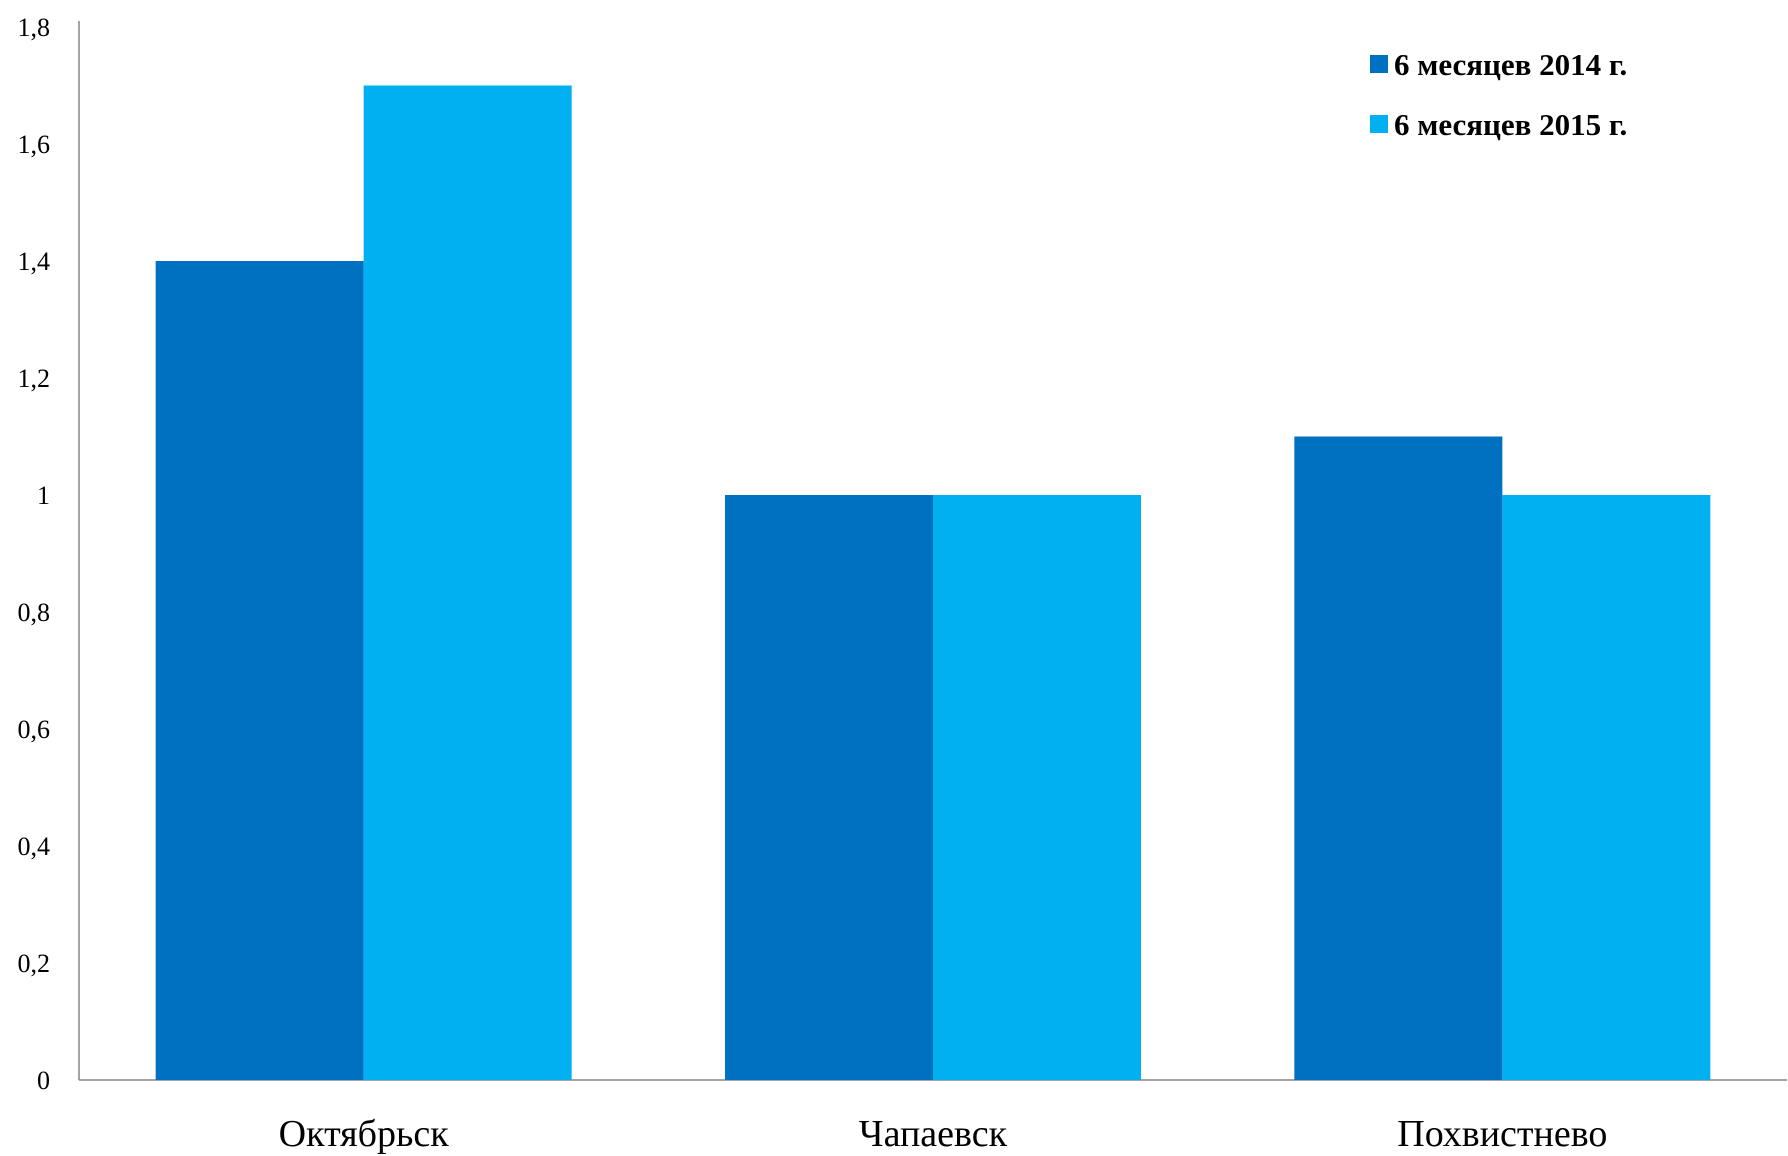  What do you see at coordinates (364, 1134) in the screenshot?
I see `x-tick-label: Октябрьск` at bounding box center [364, 1134].